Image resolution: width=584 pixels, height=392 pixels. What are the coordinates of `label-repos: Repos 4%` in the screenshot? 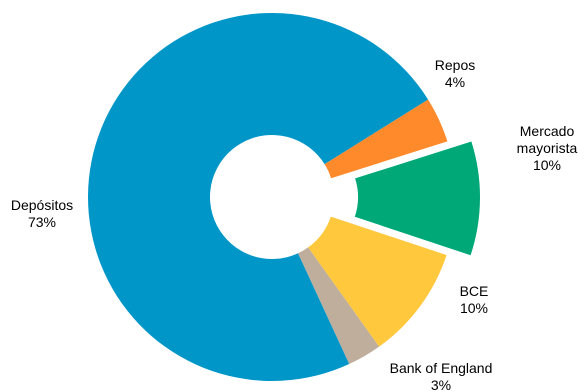 It's located at (455, 73).